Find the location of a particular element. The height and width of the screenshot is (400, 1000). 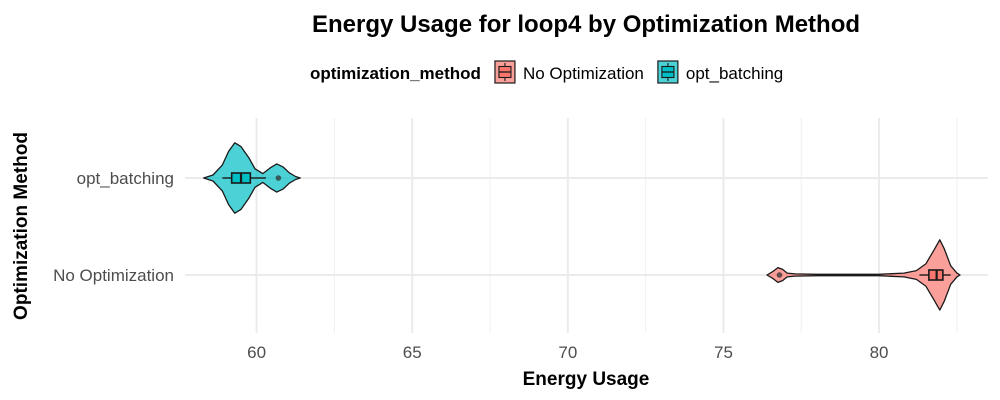

violin-no-optimization is located at coordinates (863, 275).